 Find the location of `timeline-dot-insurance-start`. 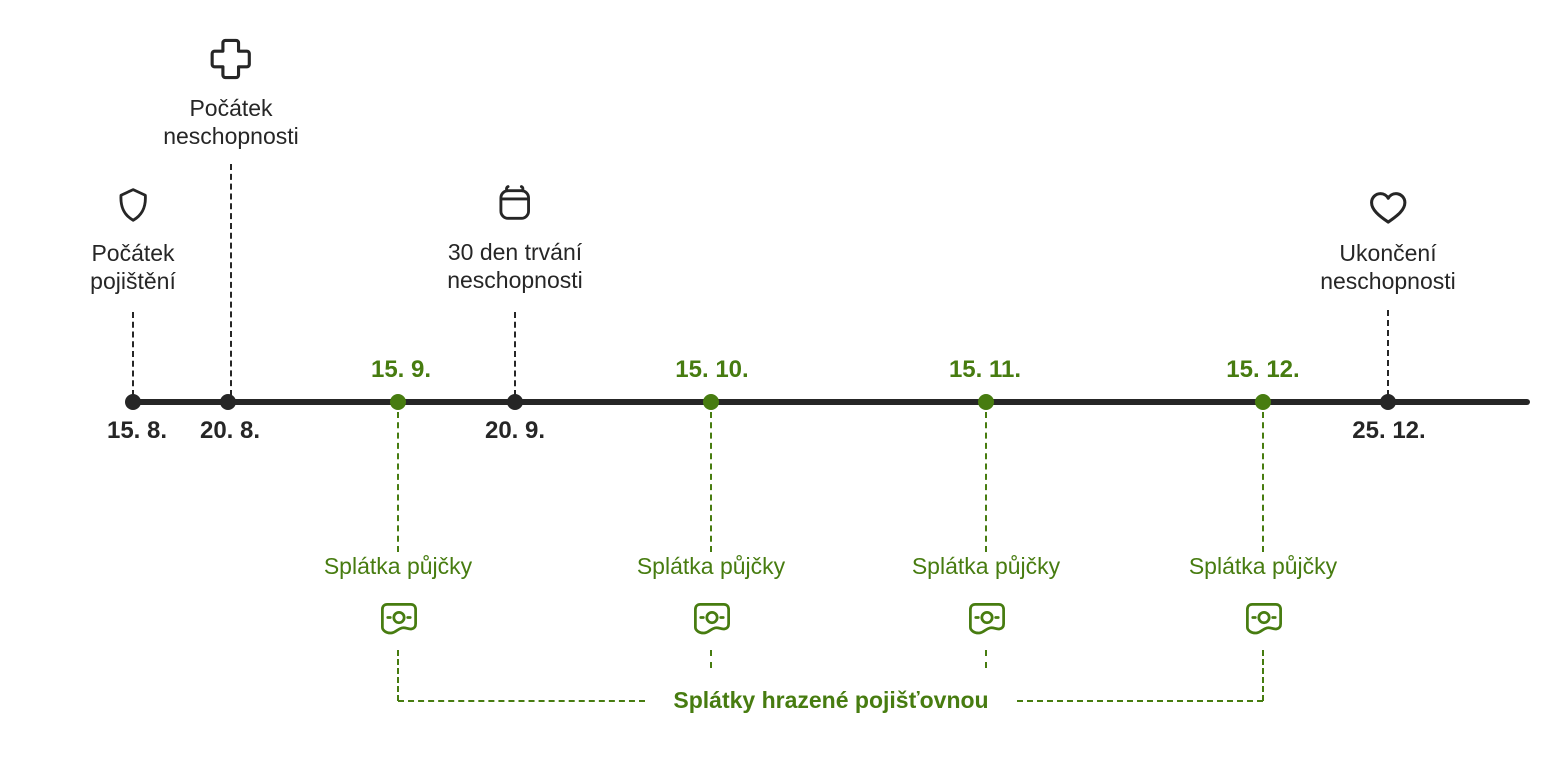

timeline-dot-insurance-start is located at coordinates (133, 402).